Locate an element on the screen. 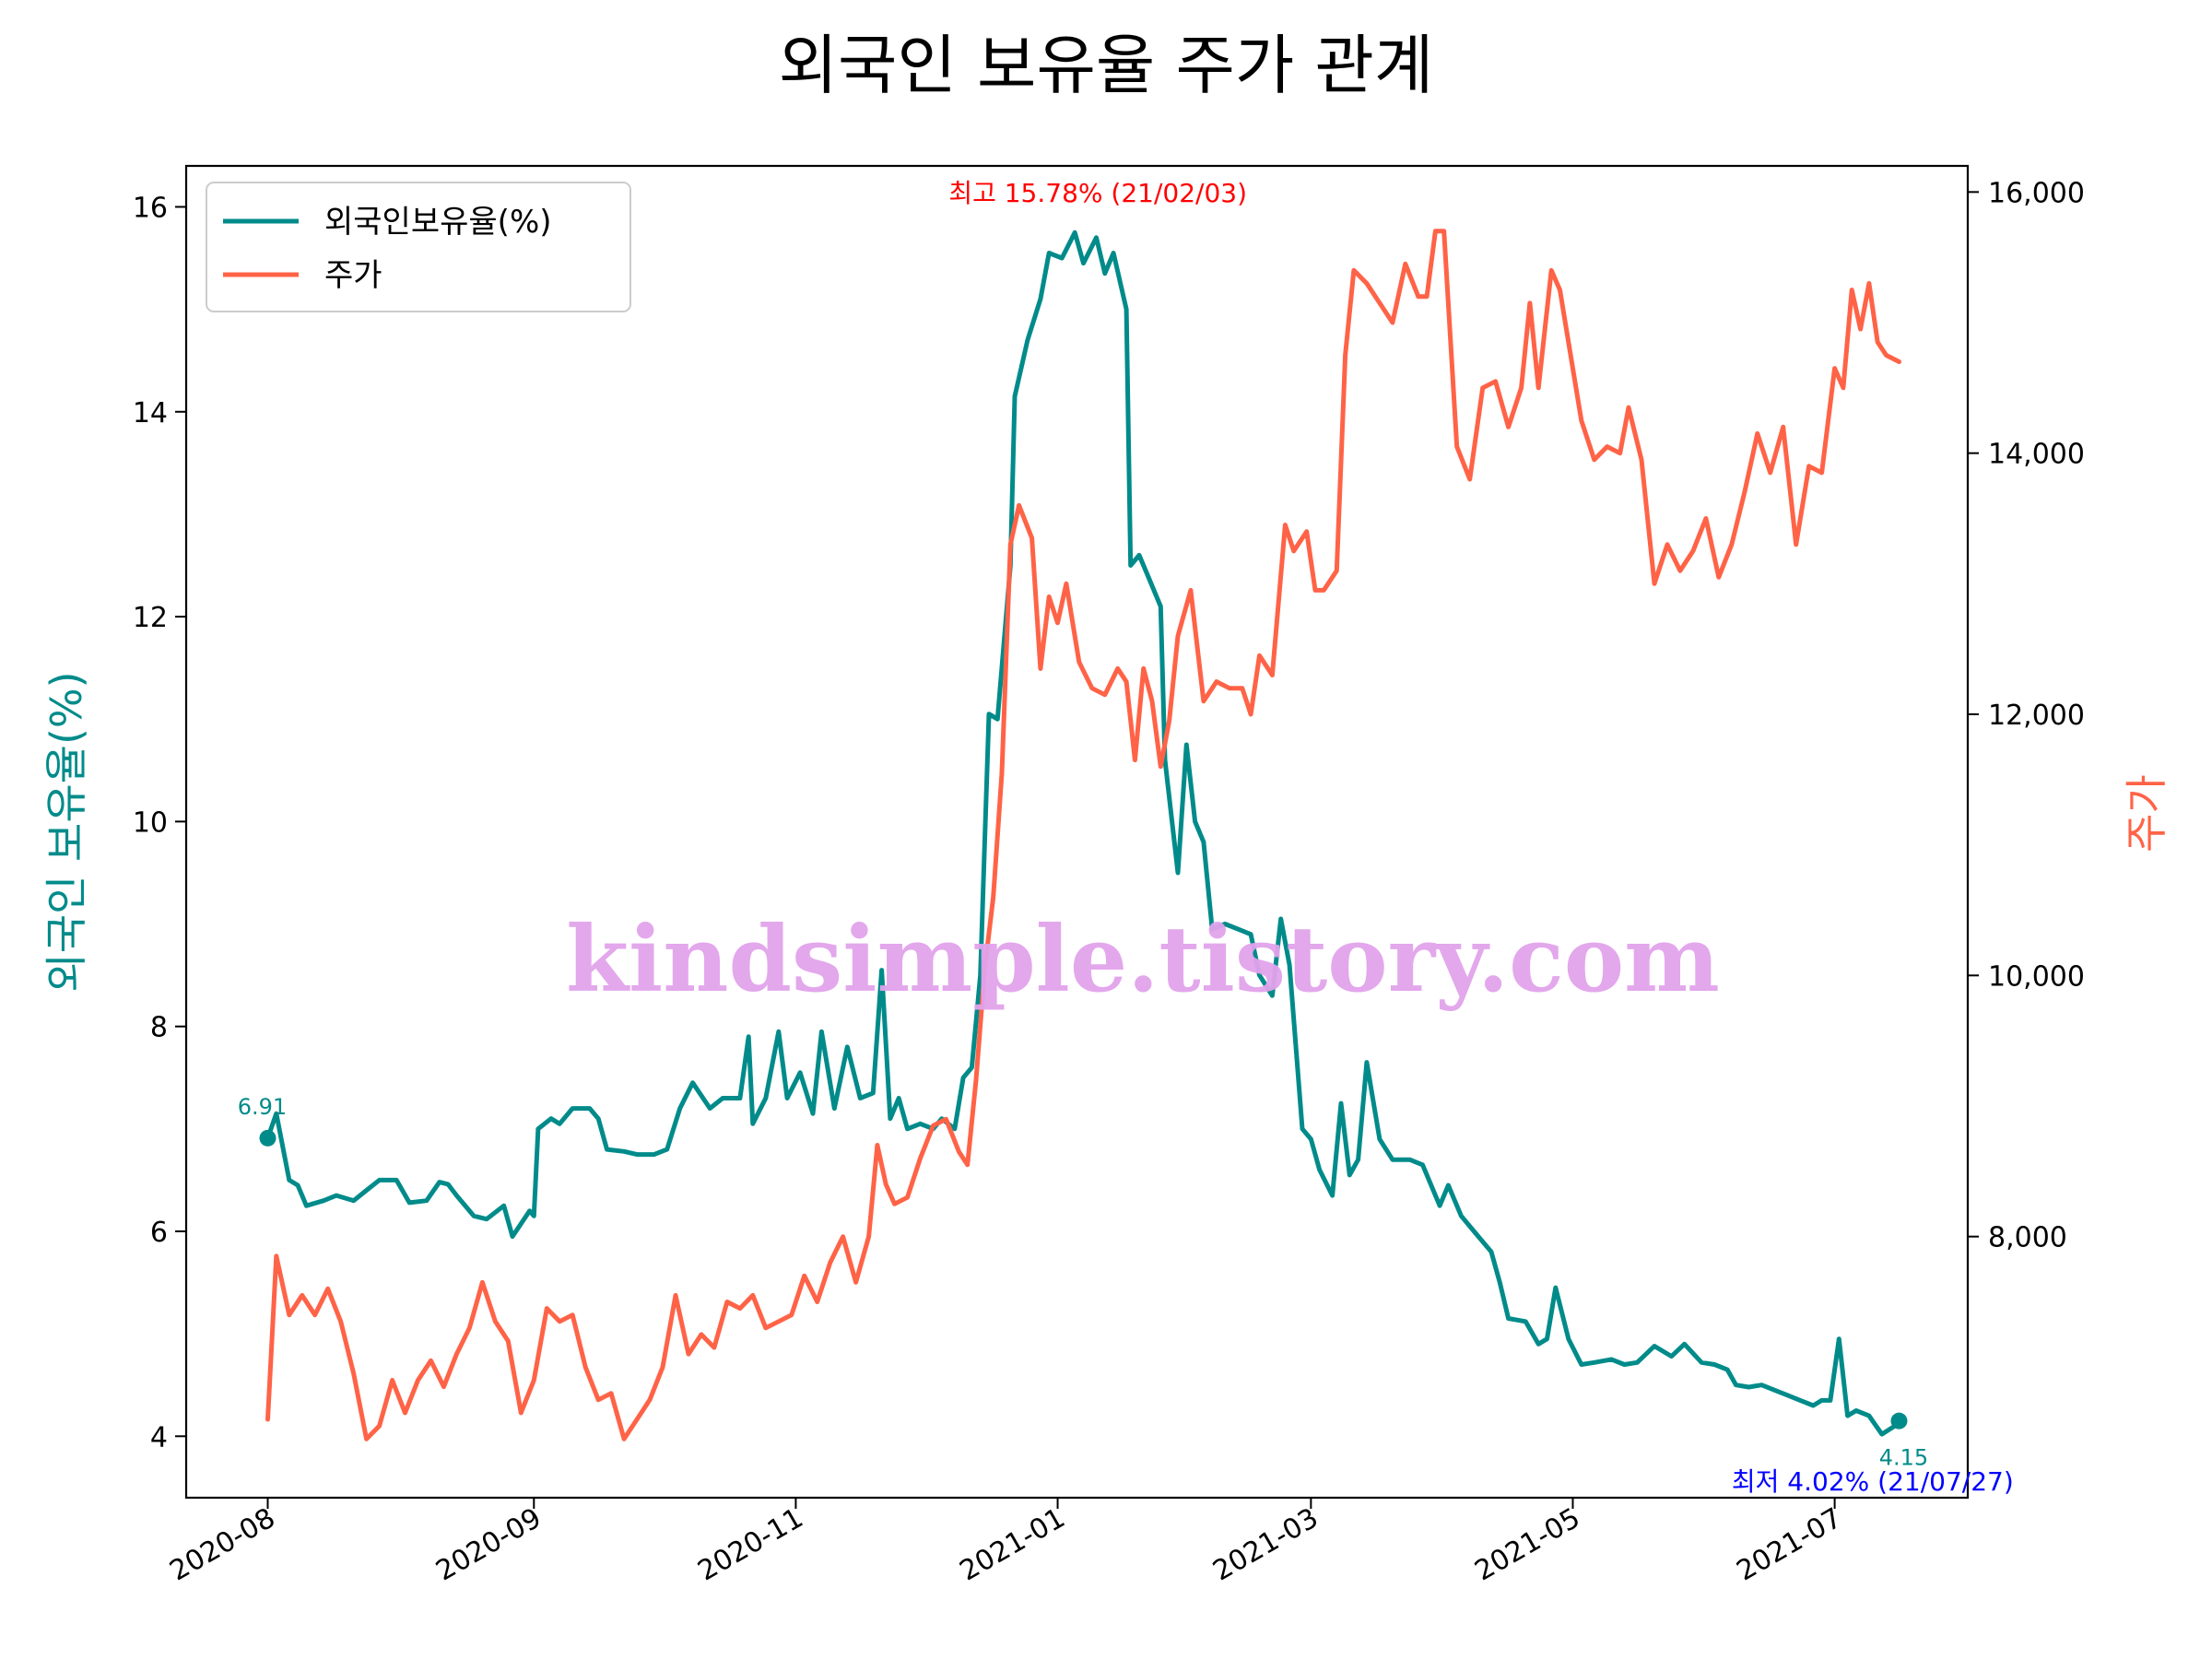 The image size is (2212, 1659). y-left-tick-label: 6 is located at coordinates (159, 1233).